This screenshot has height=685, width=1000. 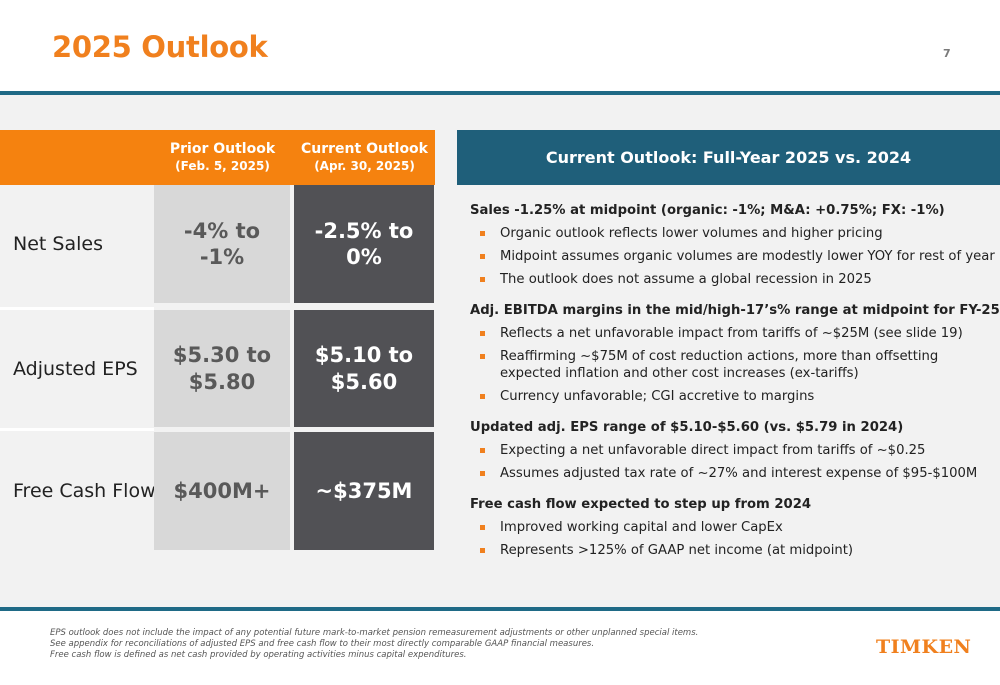 I want to click on bullet-text: Improved working capital and lower CapEx, so click(x=641, y=527).